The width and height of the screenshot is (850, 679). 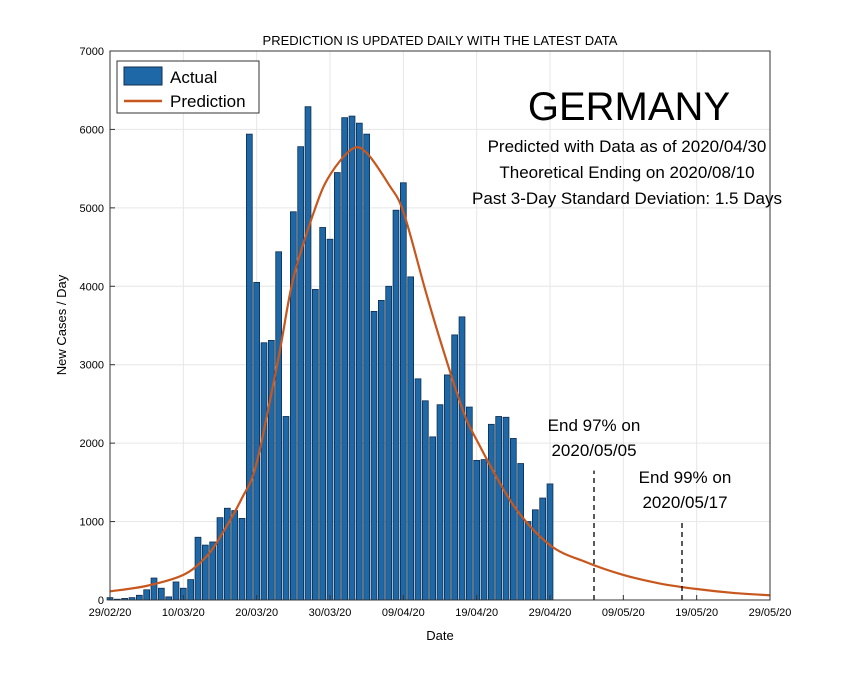 I want to click on x-tick-label: 20/03/20, so click(x=256, y=613).